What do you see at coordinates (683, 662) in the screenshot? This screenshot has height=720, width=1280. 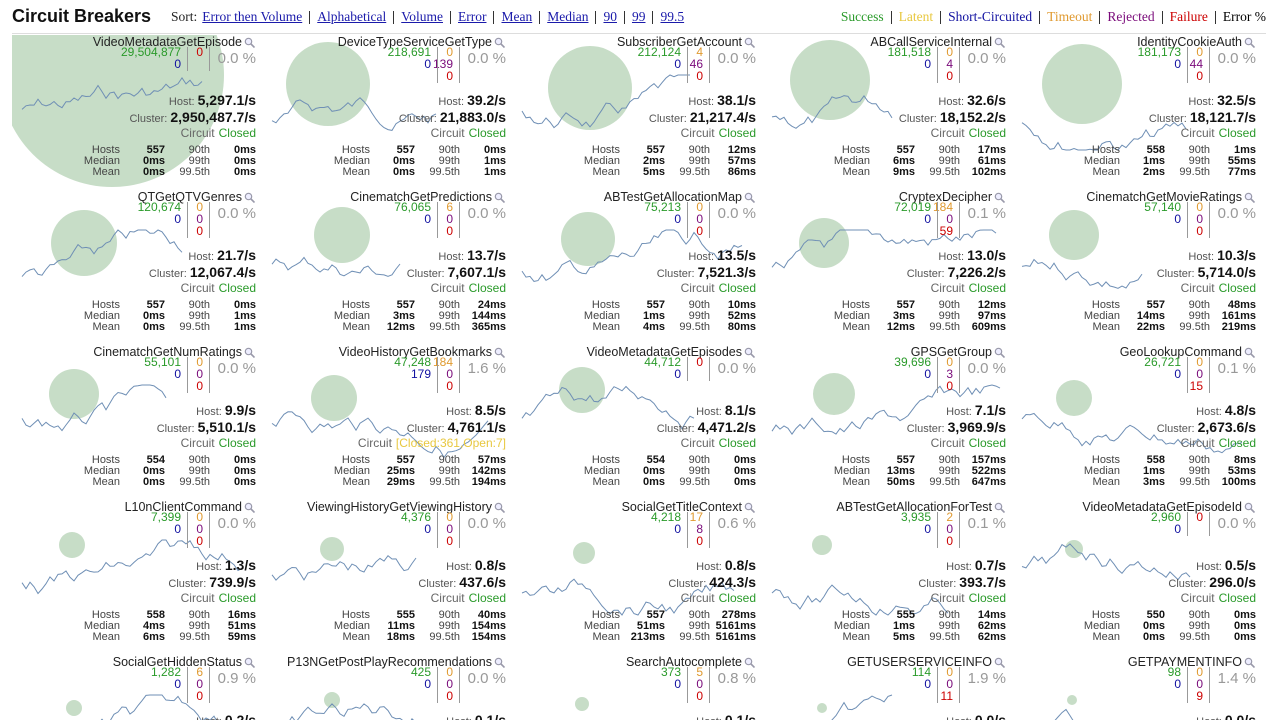 I see `command-name: SearchAutocomplete` at bounding box center [683, 662].